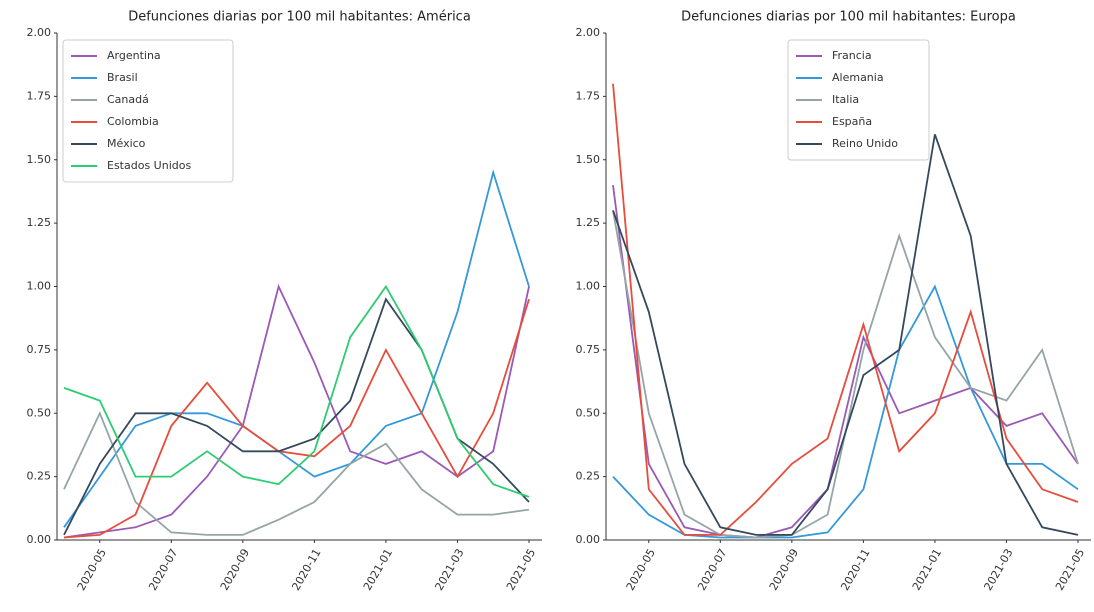  I want to click on legend-label: Francia, so click(852, 55).